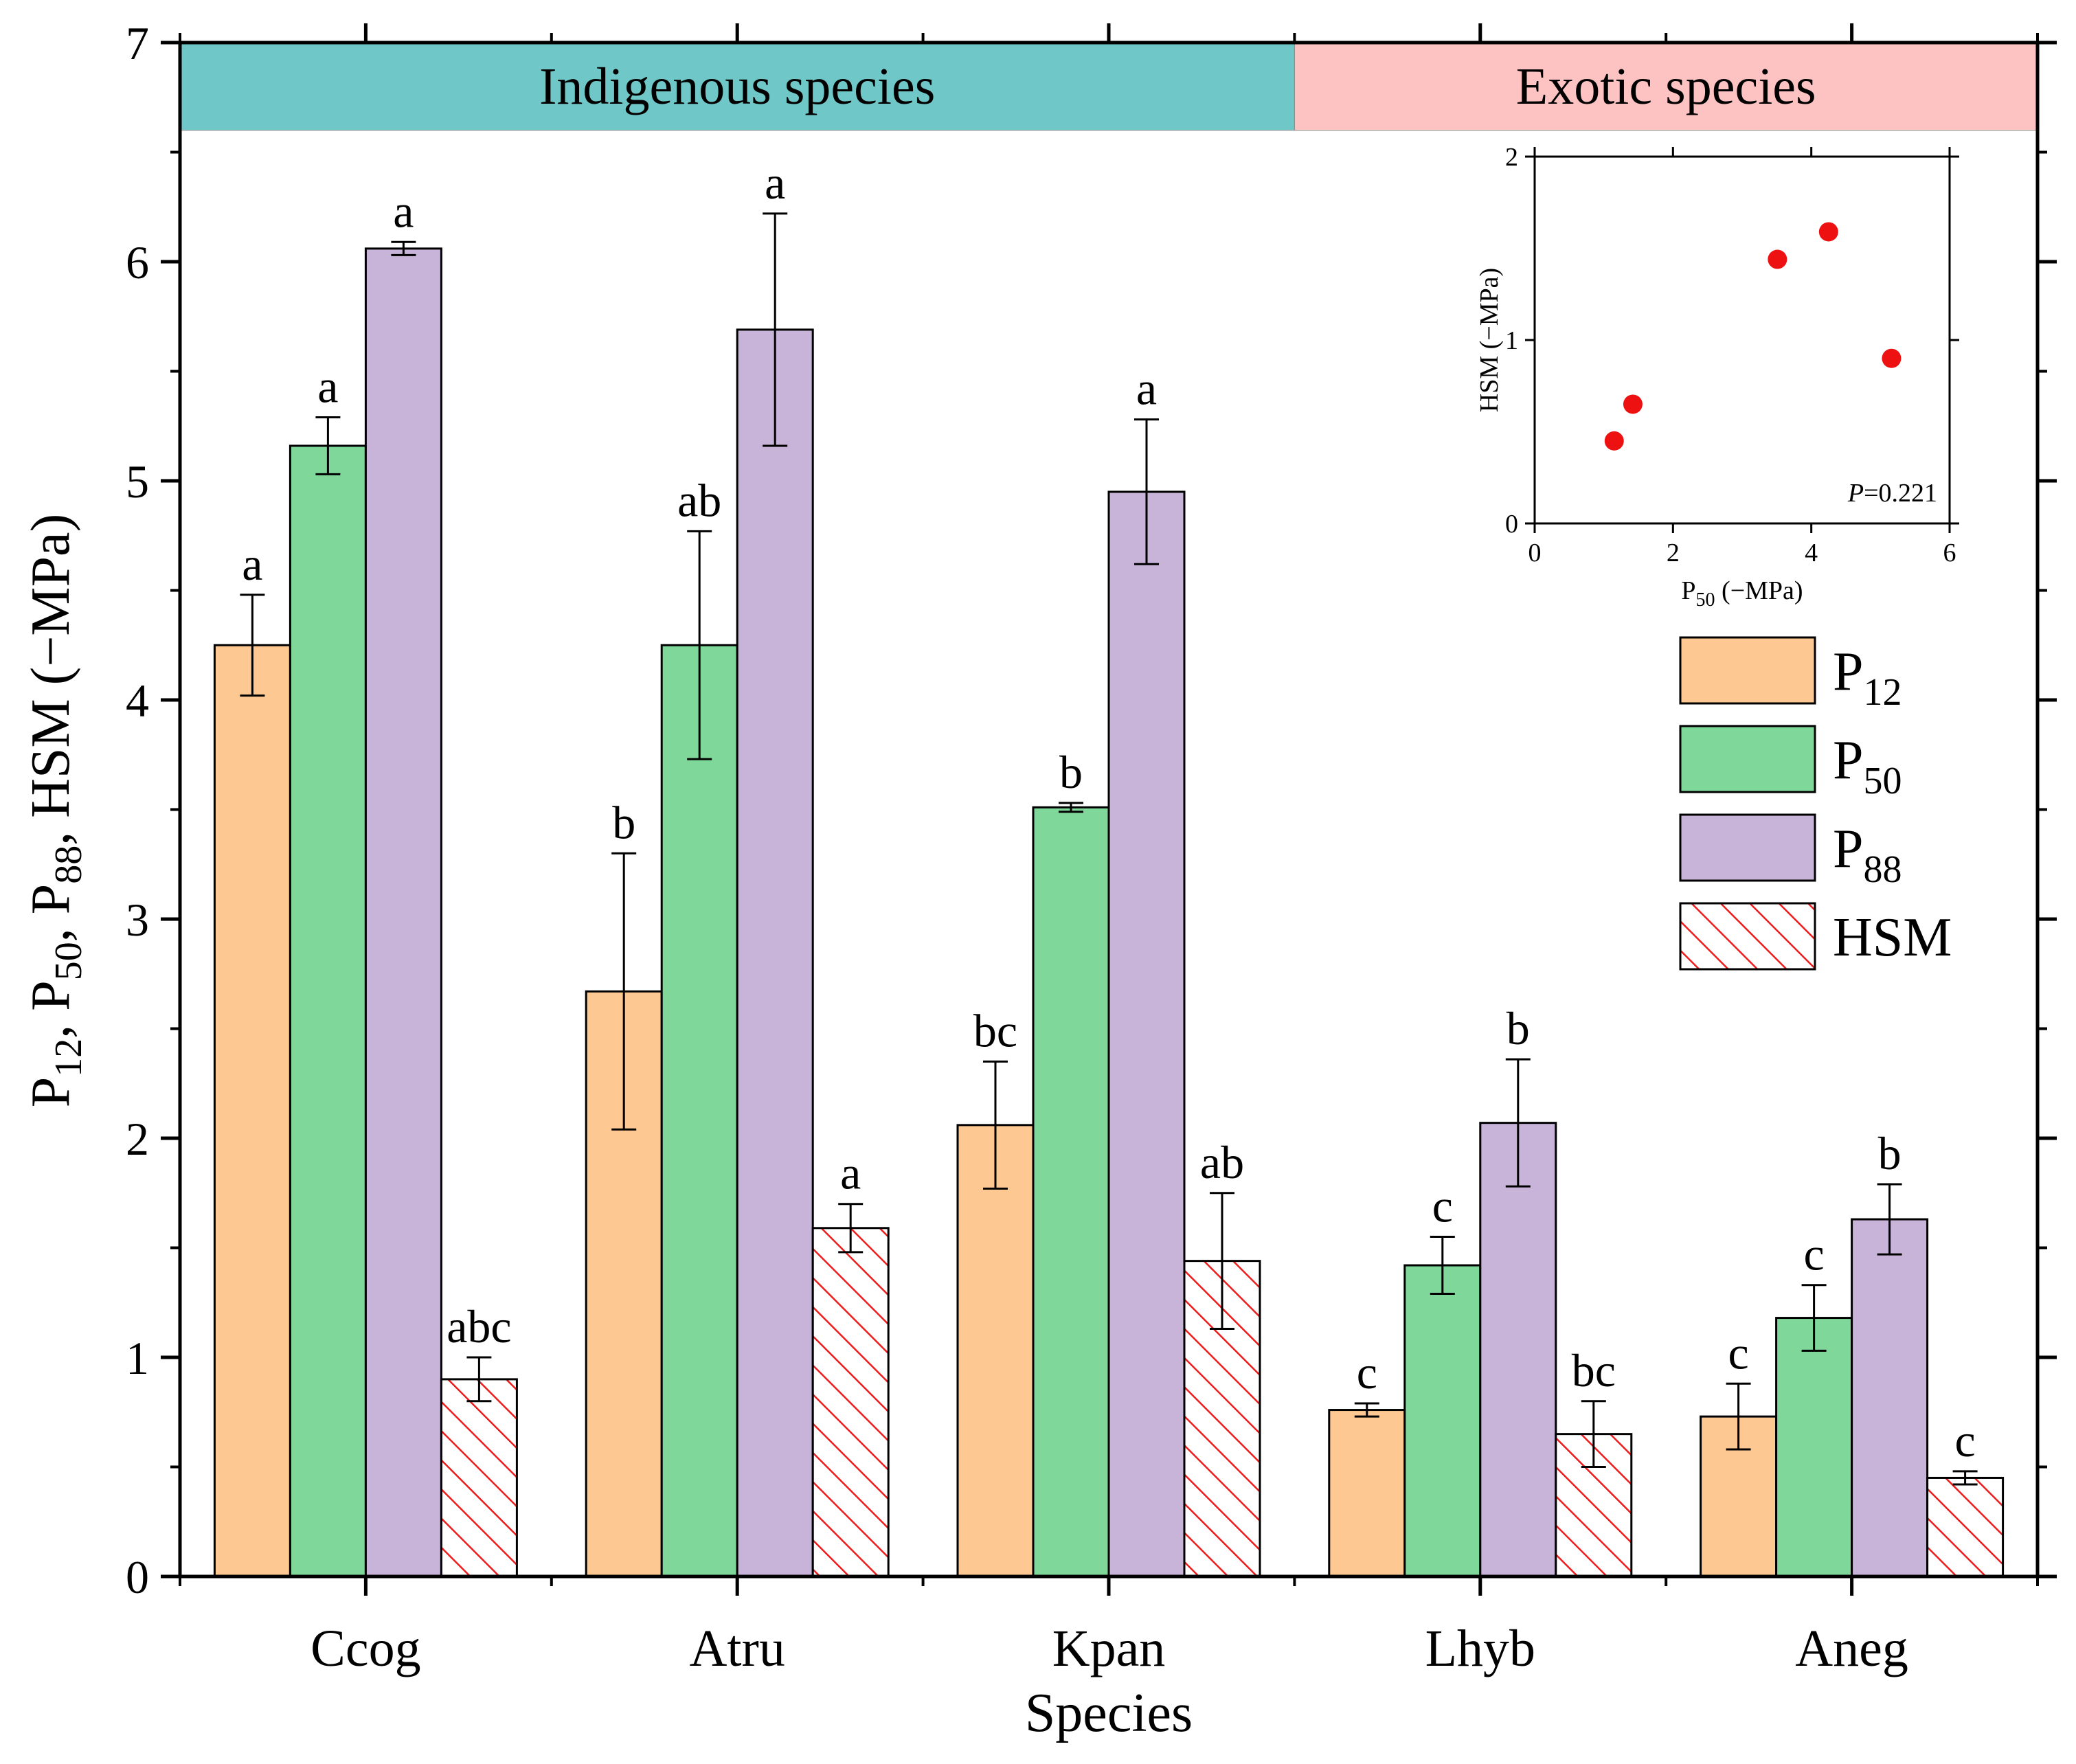  What do you see at coordinates (1518, 1123) in the screenshot?
I see `errorbar-p88-lhyb` at bounding box center [1518, 1123].